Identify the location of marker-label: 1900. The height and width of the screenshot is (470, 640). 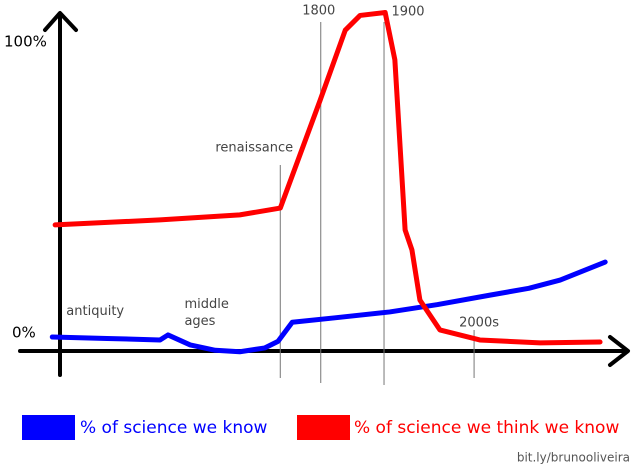
(407, 12).